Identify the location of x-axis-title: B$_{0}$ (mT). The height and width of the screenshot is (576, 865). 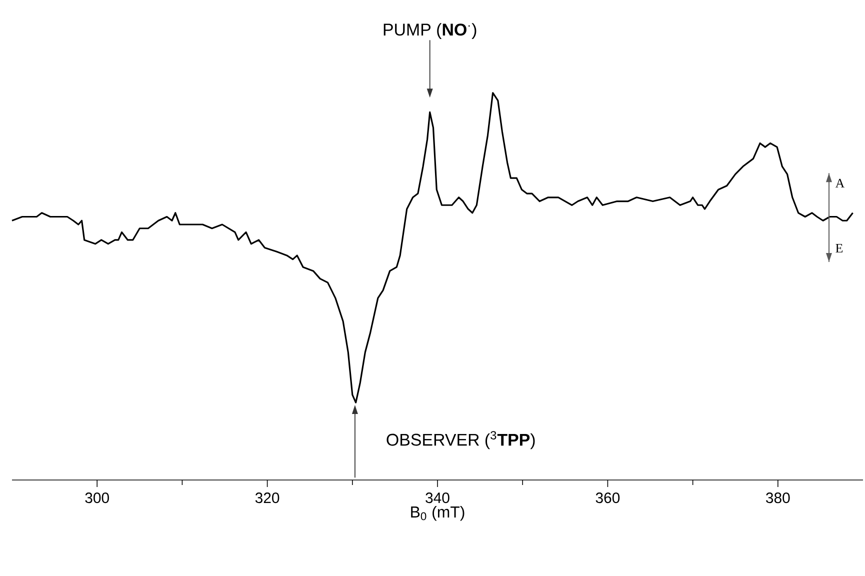
(437, 513).